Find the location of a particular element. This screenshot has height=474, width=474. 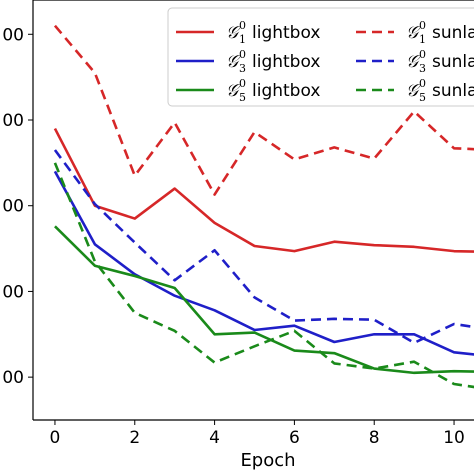

x-tick-label: 8 is located at coordinates (374, 438).